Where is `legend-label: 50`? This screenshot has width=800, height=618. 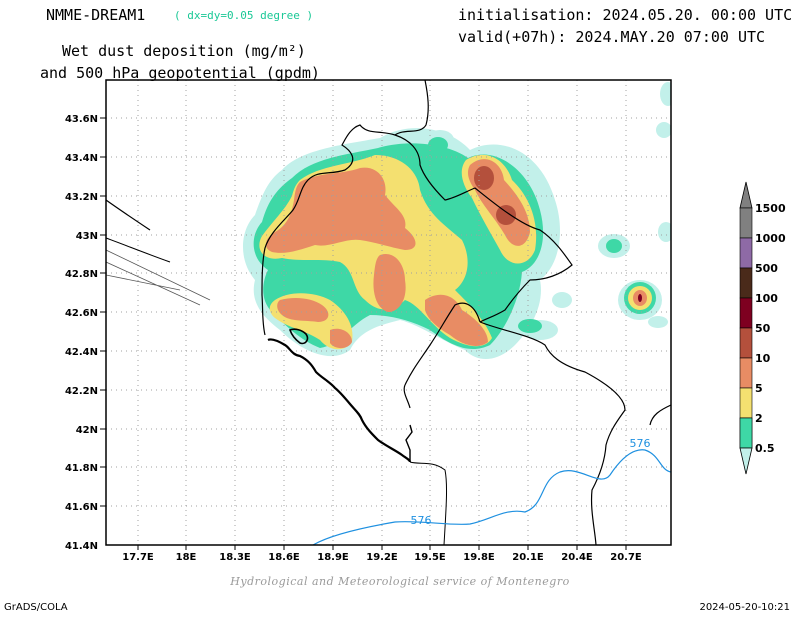
legend-label: 50 is located at coordinates (763, 328).